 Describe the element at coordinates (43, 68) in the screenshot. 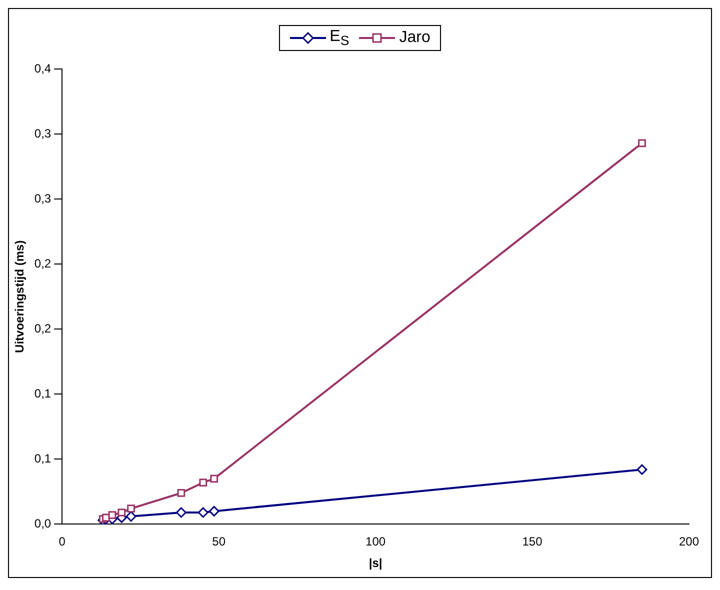

I see `y-tick-label: 0,4` at that location.